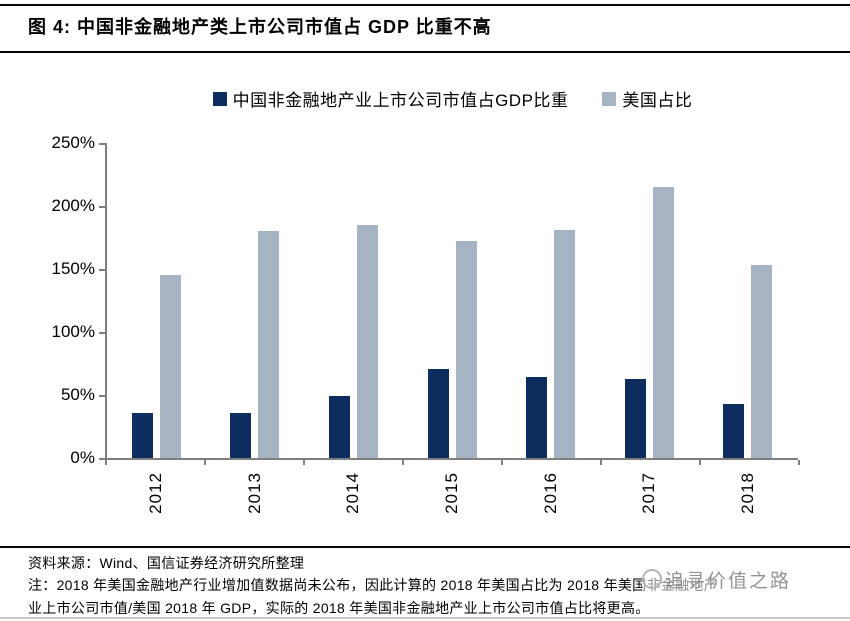 The width and height of the screenshot is (850, 621). Describe the element at coordinates (142, 435) in the screenshot. I see `bar-china-2012` at that location.